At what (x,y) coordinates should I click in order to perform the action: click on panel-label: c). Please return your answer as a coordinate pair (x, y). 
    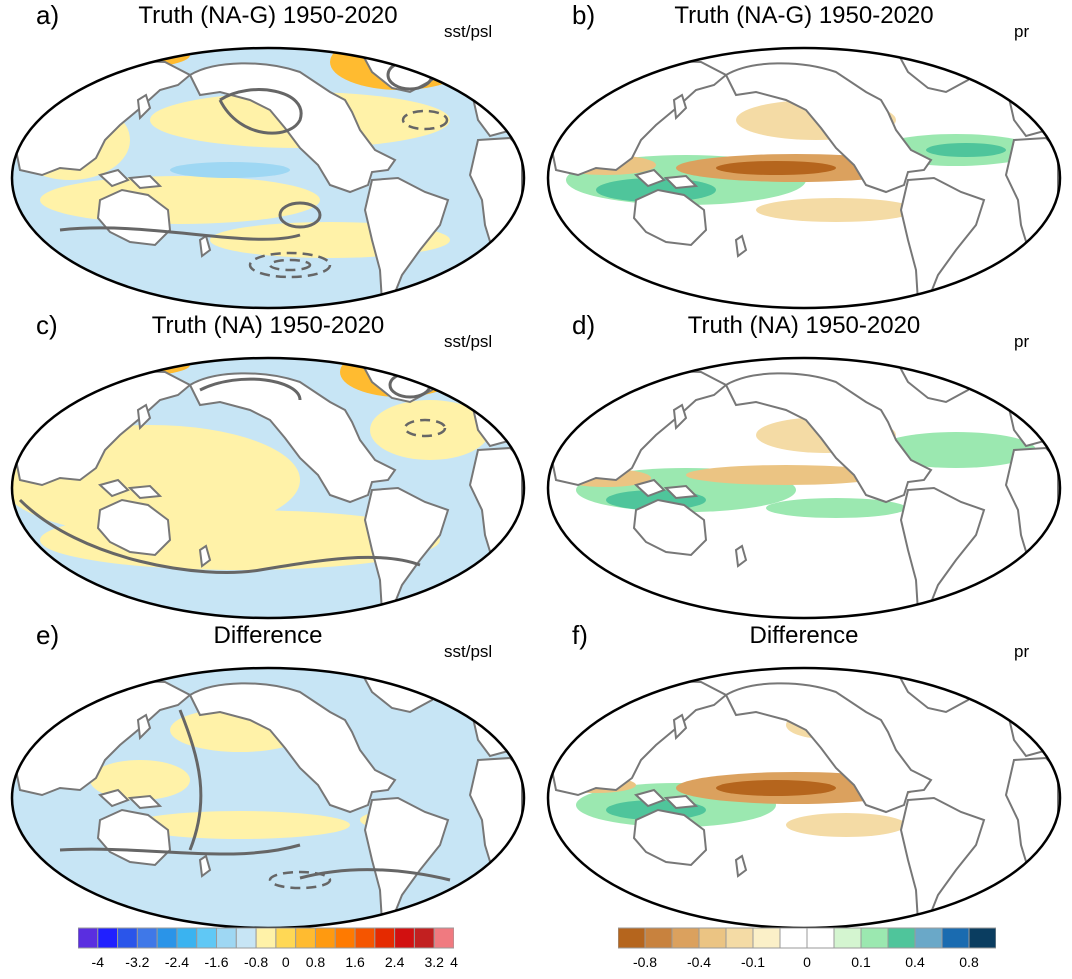
    Looking at the image, I should click on (47, 325).